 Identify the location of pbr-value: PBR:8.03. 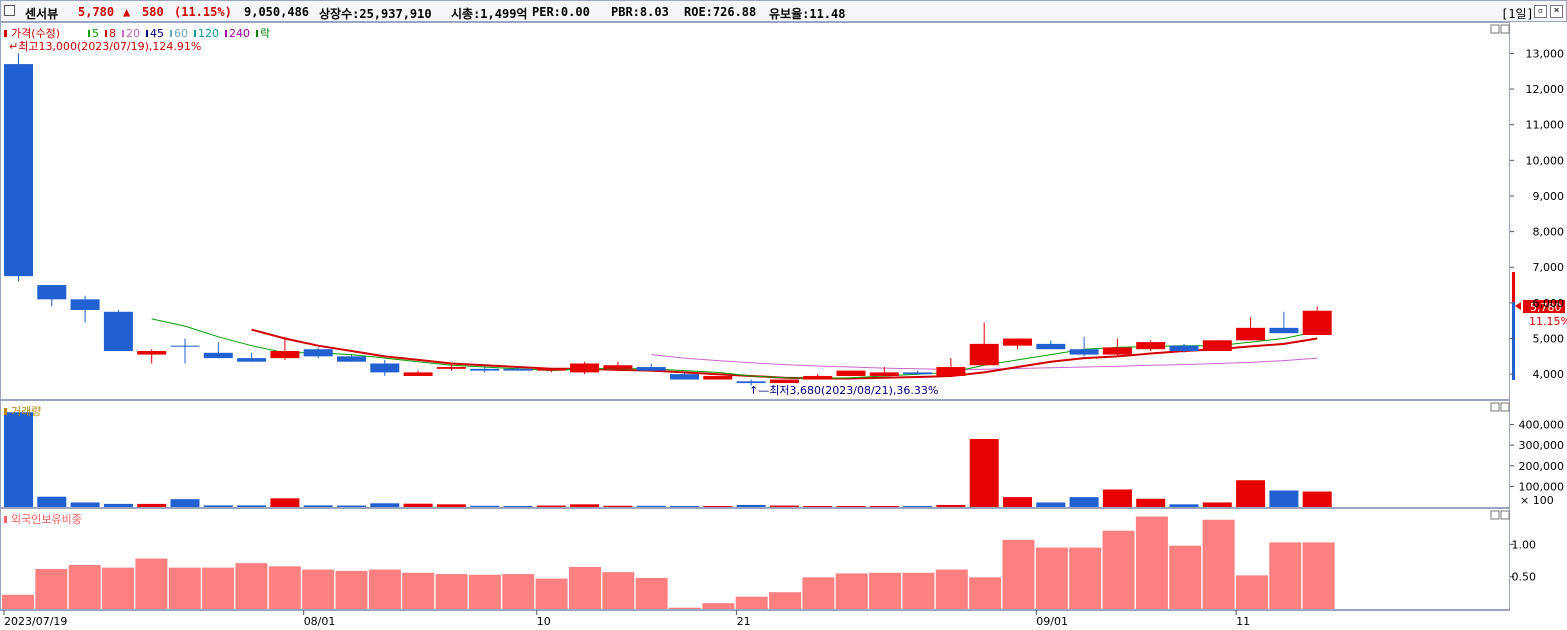
(640, 12).